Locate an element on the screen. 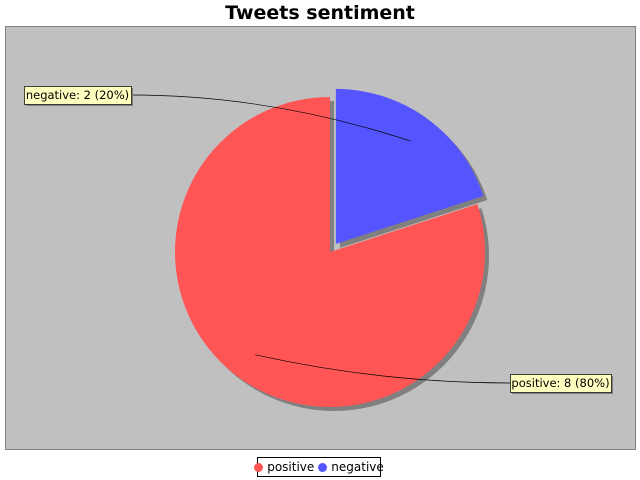 This screenshot has height=480, width=640. label-box-negative is located at coordinates (78, 95).